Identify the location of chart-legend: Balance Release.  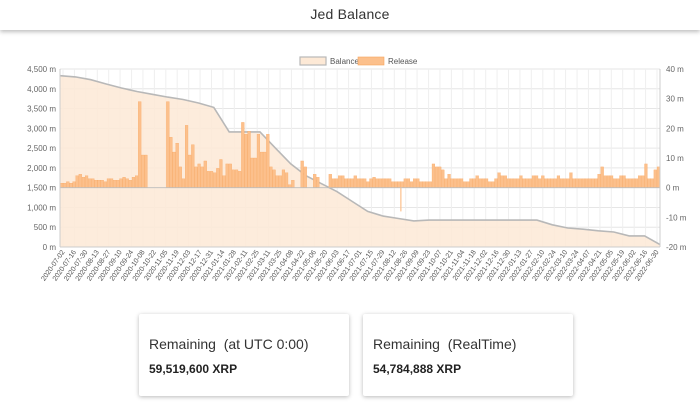
(358, 61).